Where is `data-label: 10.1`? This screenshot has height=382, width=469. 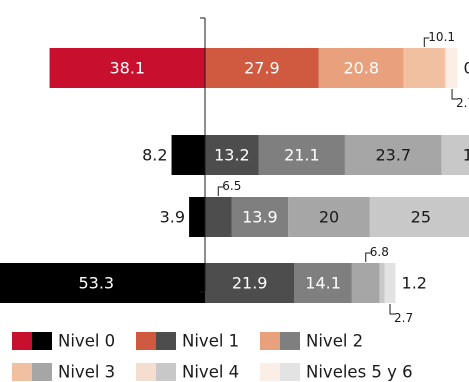
data-label: 10.1 is located at coordinates (441, 37).